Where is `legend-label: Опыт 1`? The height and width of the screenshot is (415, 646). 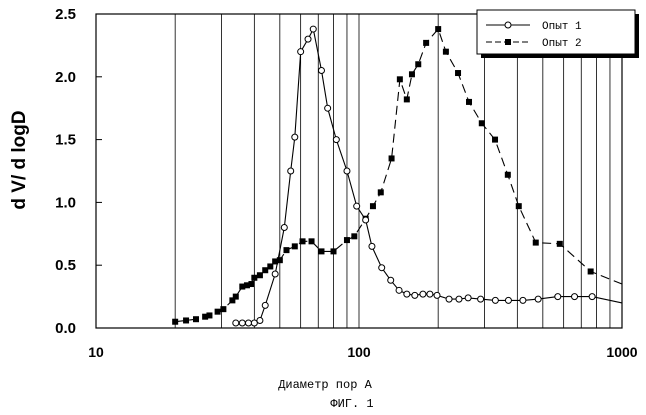 legend-label: Опыт 1 is located at coordinates (562, 27).